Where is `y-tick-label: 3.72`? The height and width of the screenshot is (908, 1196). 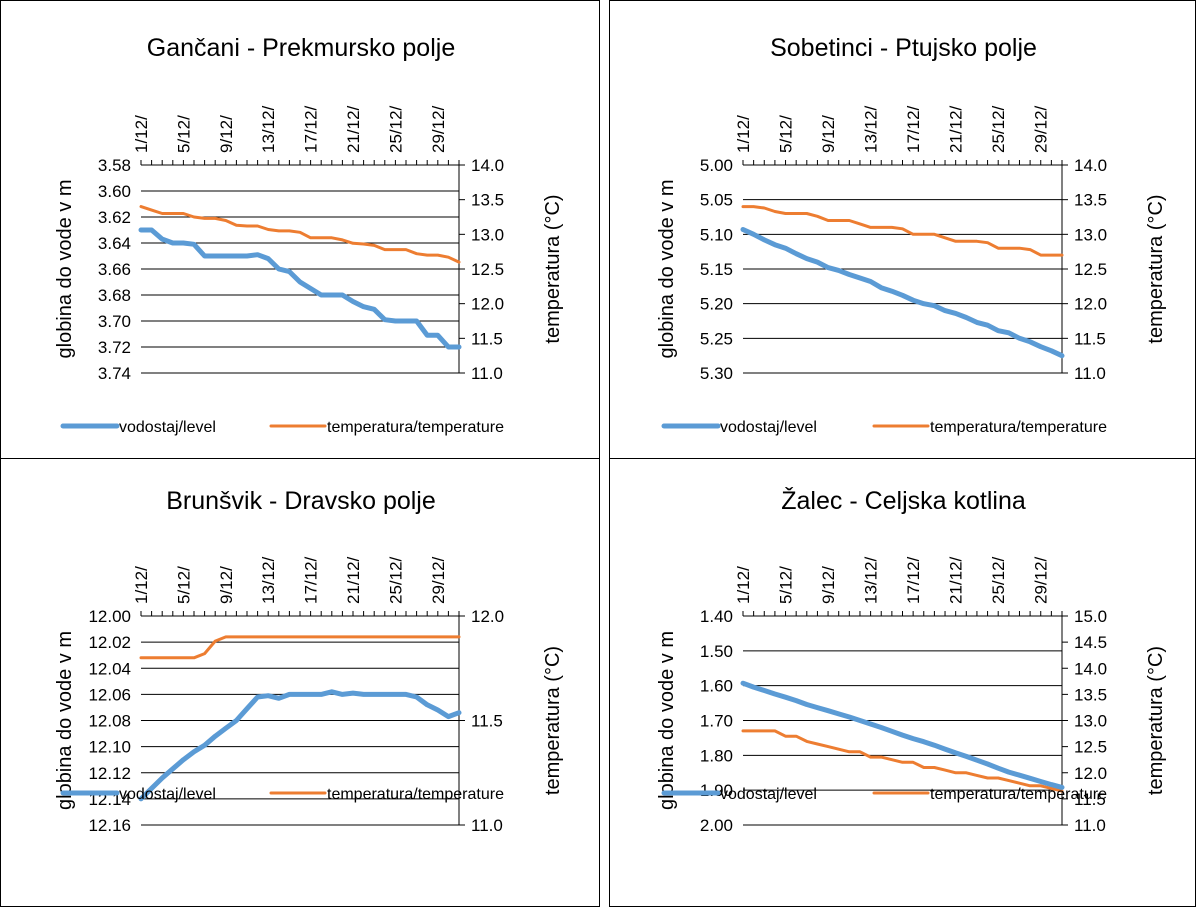 y-tick-label: 3.72 is located at coordinates (114, 347).